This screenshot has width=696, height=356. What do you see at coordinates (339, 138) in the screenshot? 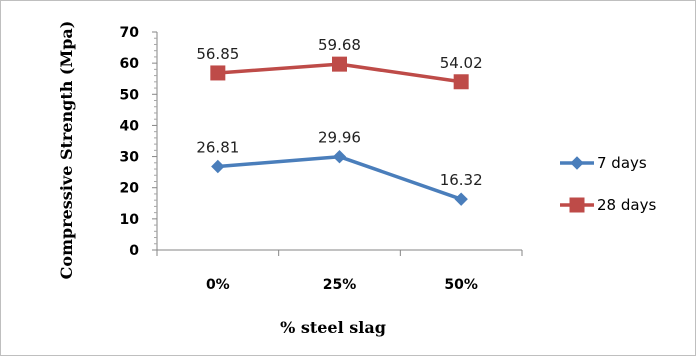
I see `data-label: 29.96` at bounding box center [339, 138].